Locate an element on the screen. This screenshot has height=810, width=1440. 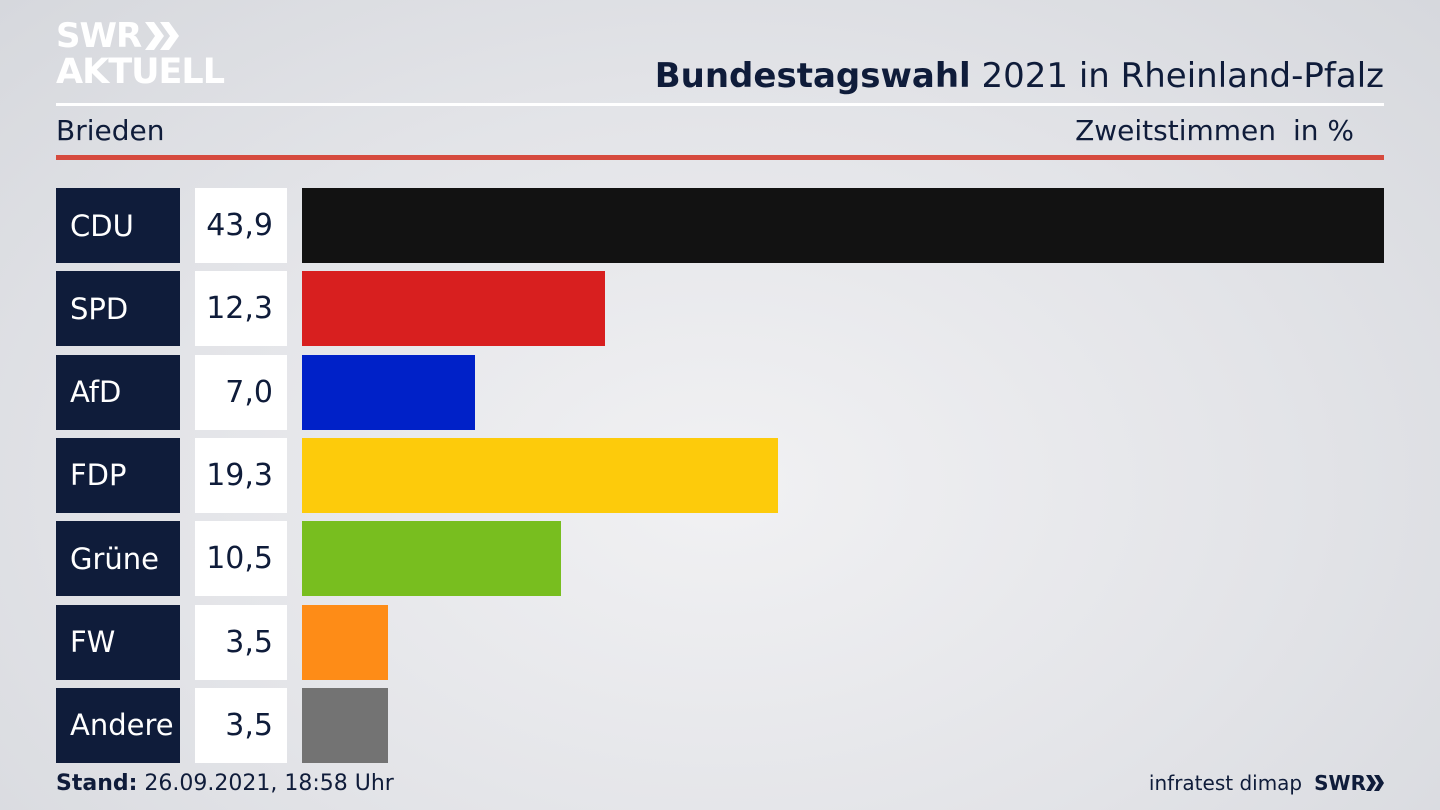
timestamp-label: Stand: is located at coordinates (97, 783).